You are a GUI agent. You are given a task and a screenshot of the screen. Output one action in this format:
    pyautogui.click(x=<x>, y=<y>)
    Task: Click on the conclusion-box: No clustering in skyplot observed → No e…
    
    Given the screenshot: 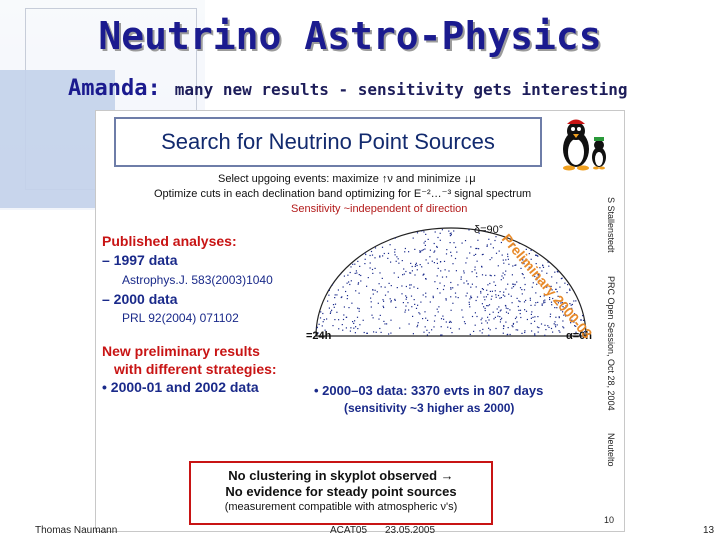 What is the action you would take?
    pyautogui.click(x=341, y=493)
    